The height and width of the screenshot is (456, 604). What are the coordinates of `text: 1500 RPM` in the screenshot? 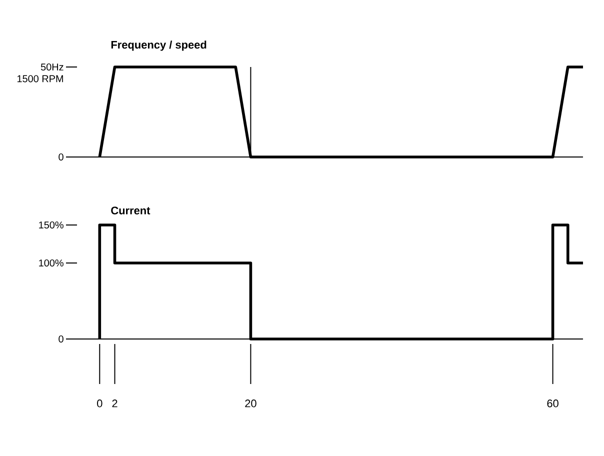 It's located at (40, 78).